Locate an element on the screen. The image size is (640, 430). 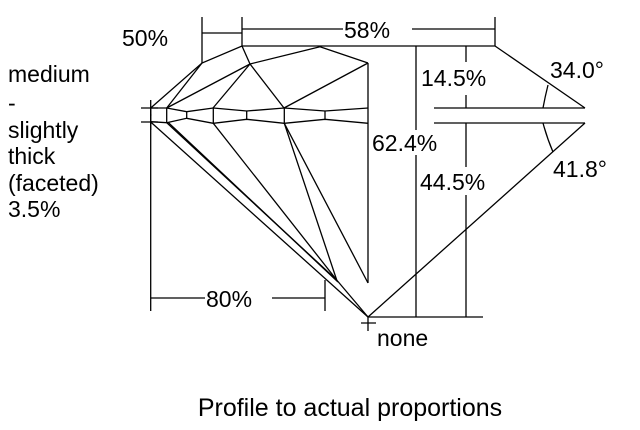
girdle-label-line: 3.5% is located at coordinates (34, 209).